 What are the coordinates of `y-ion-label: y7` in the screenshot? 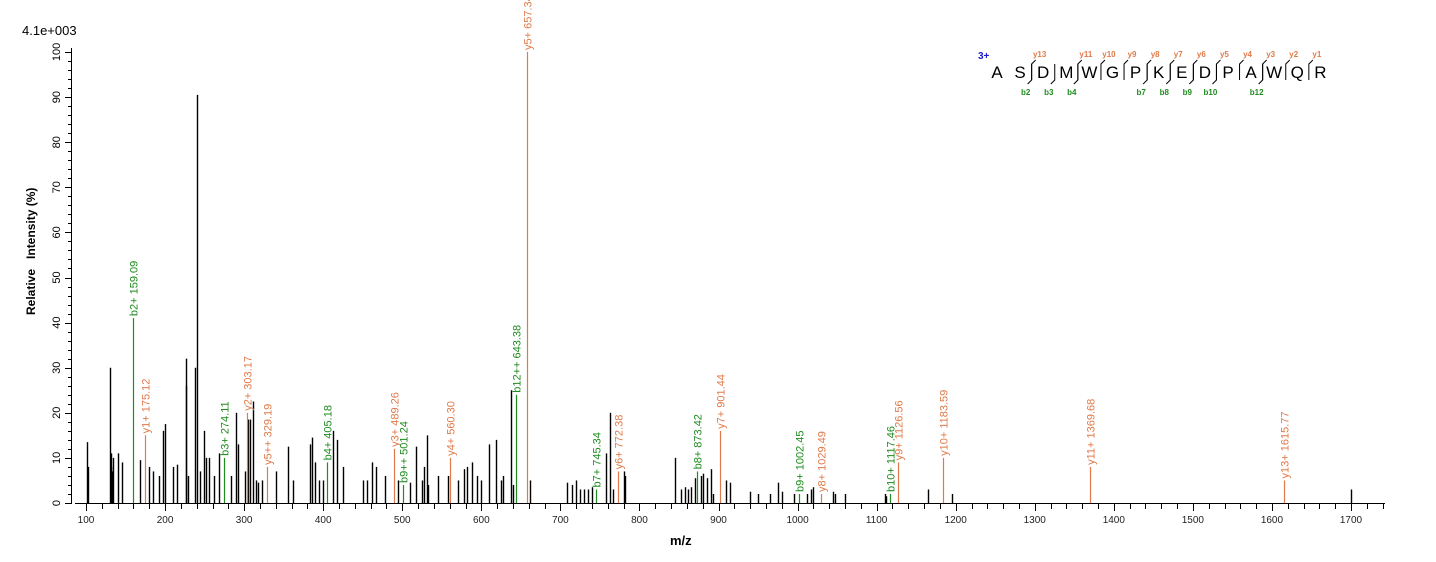 It's located at (1178, 54).